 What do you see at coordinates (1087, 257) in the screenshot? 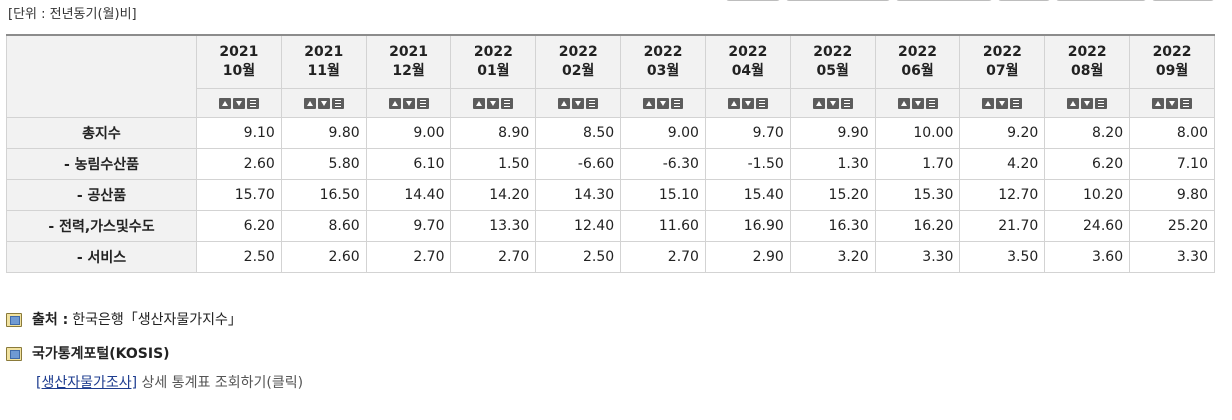
I see `data-cell: 3.60` at bounding box center [1087, 257].